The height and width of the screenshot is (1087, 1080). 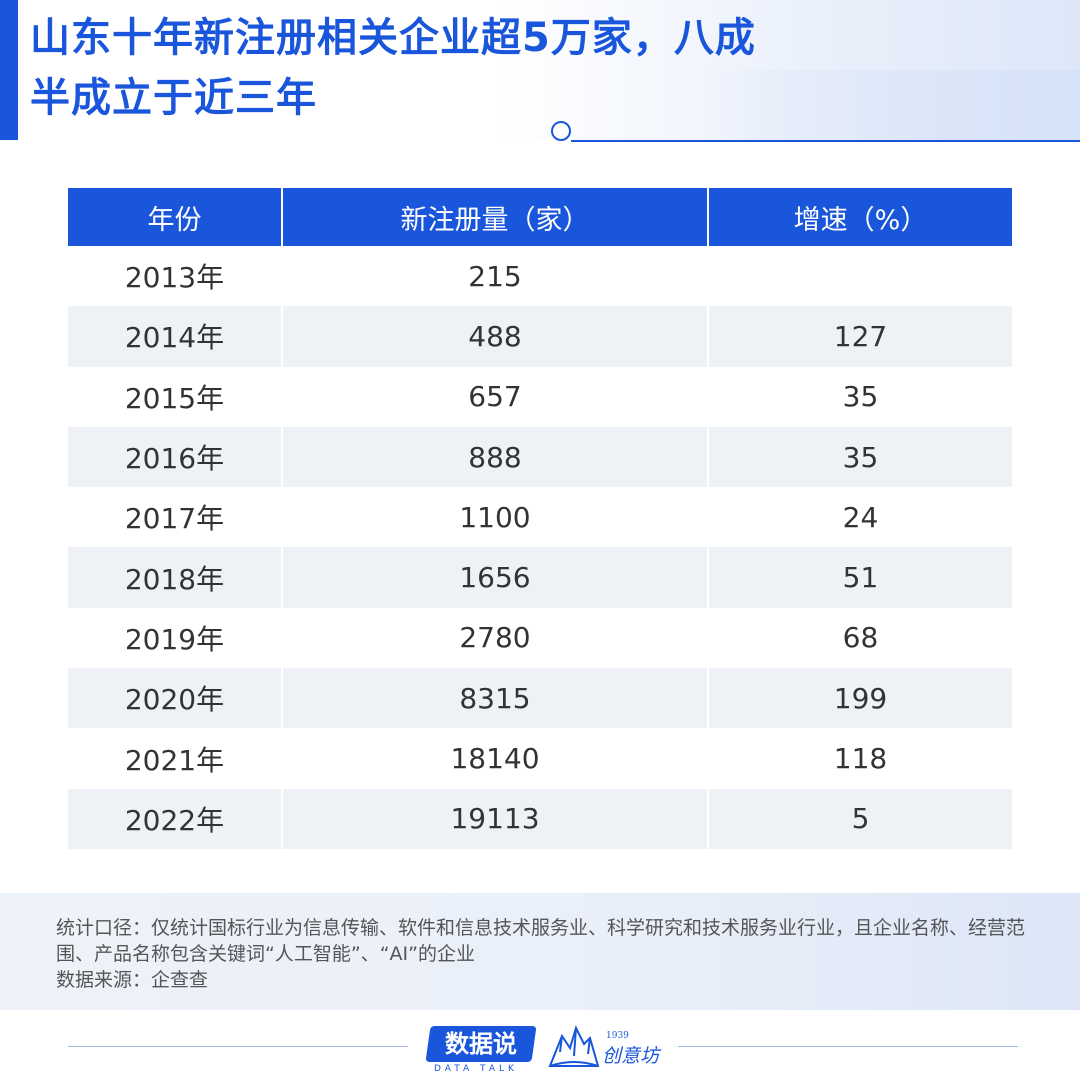 I want to click on table-row: 2013年 215, so click(x=540, y=276).